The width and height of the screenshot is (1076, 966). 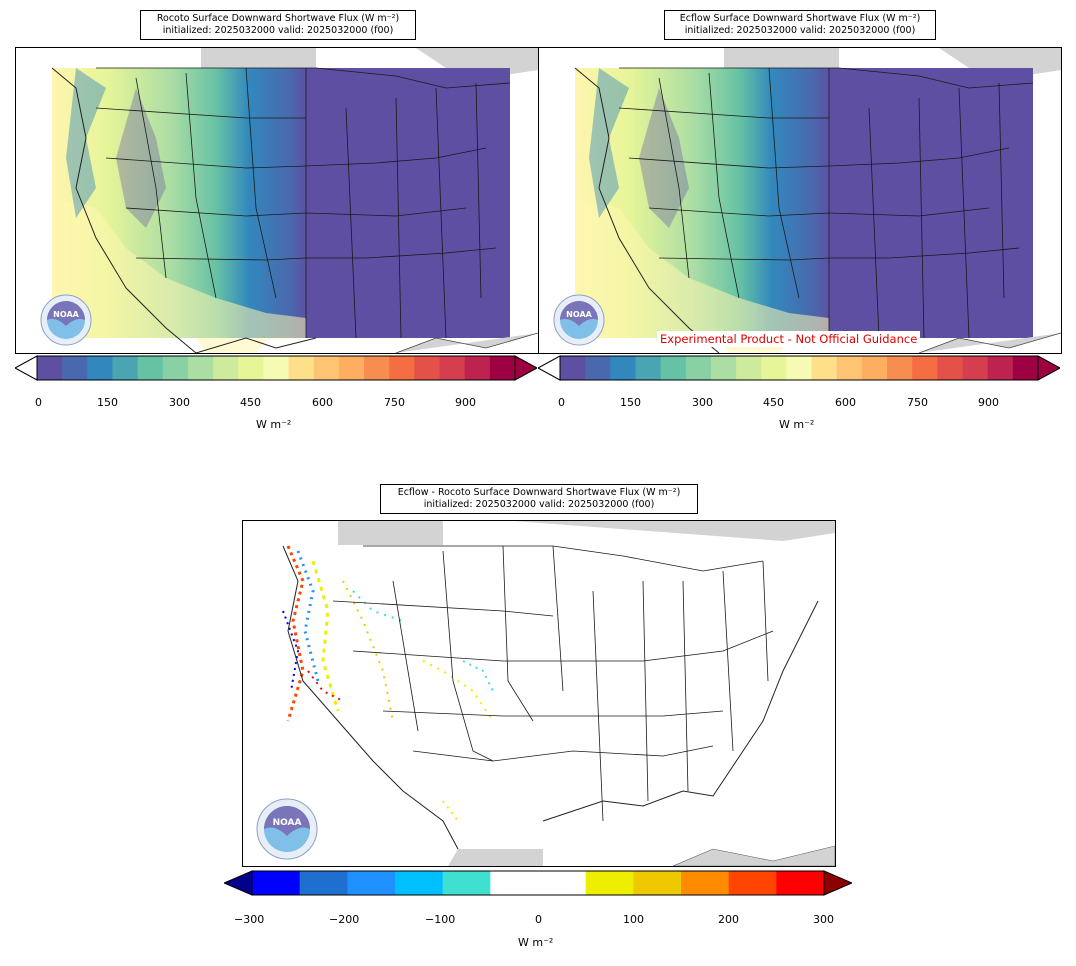 What do you see at coordinates (538, 919) in the screenshot?
I see `cb3-tick-0: 0` at bounding box center [538, 919].